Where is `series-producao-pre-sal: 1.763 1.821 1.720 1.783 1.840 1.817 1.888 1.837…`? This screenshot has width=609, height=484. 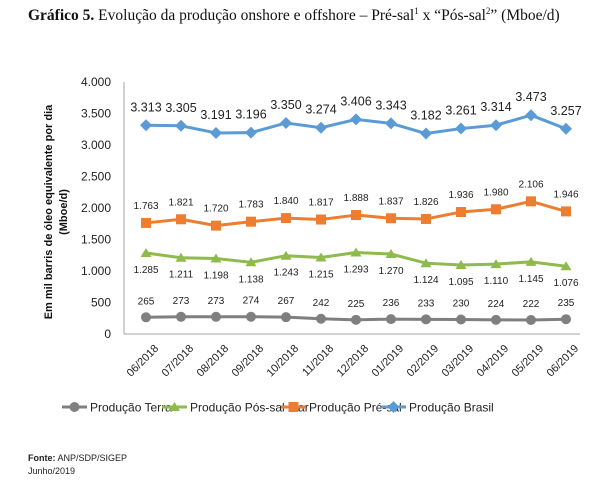 series-producao-pre-sal: 1.763 1.821 1.720 1.783 1.840 1.817 1.888 1.837… is located at coordinates (356, 205).